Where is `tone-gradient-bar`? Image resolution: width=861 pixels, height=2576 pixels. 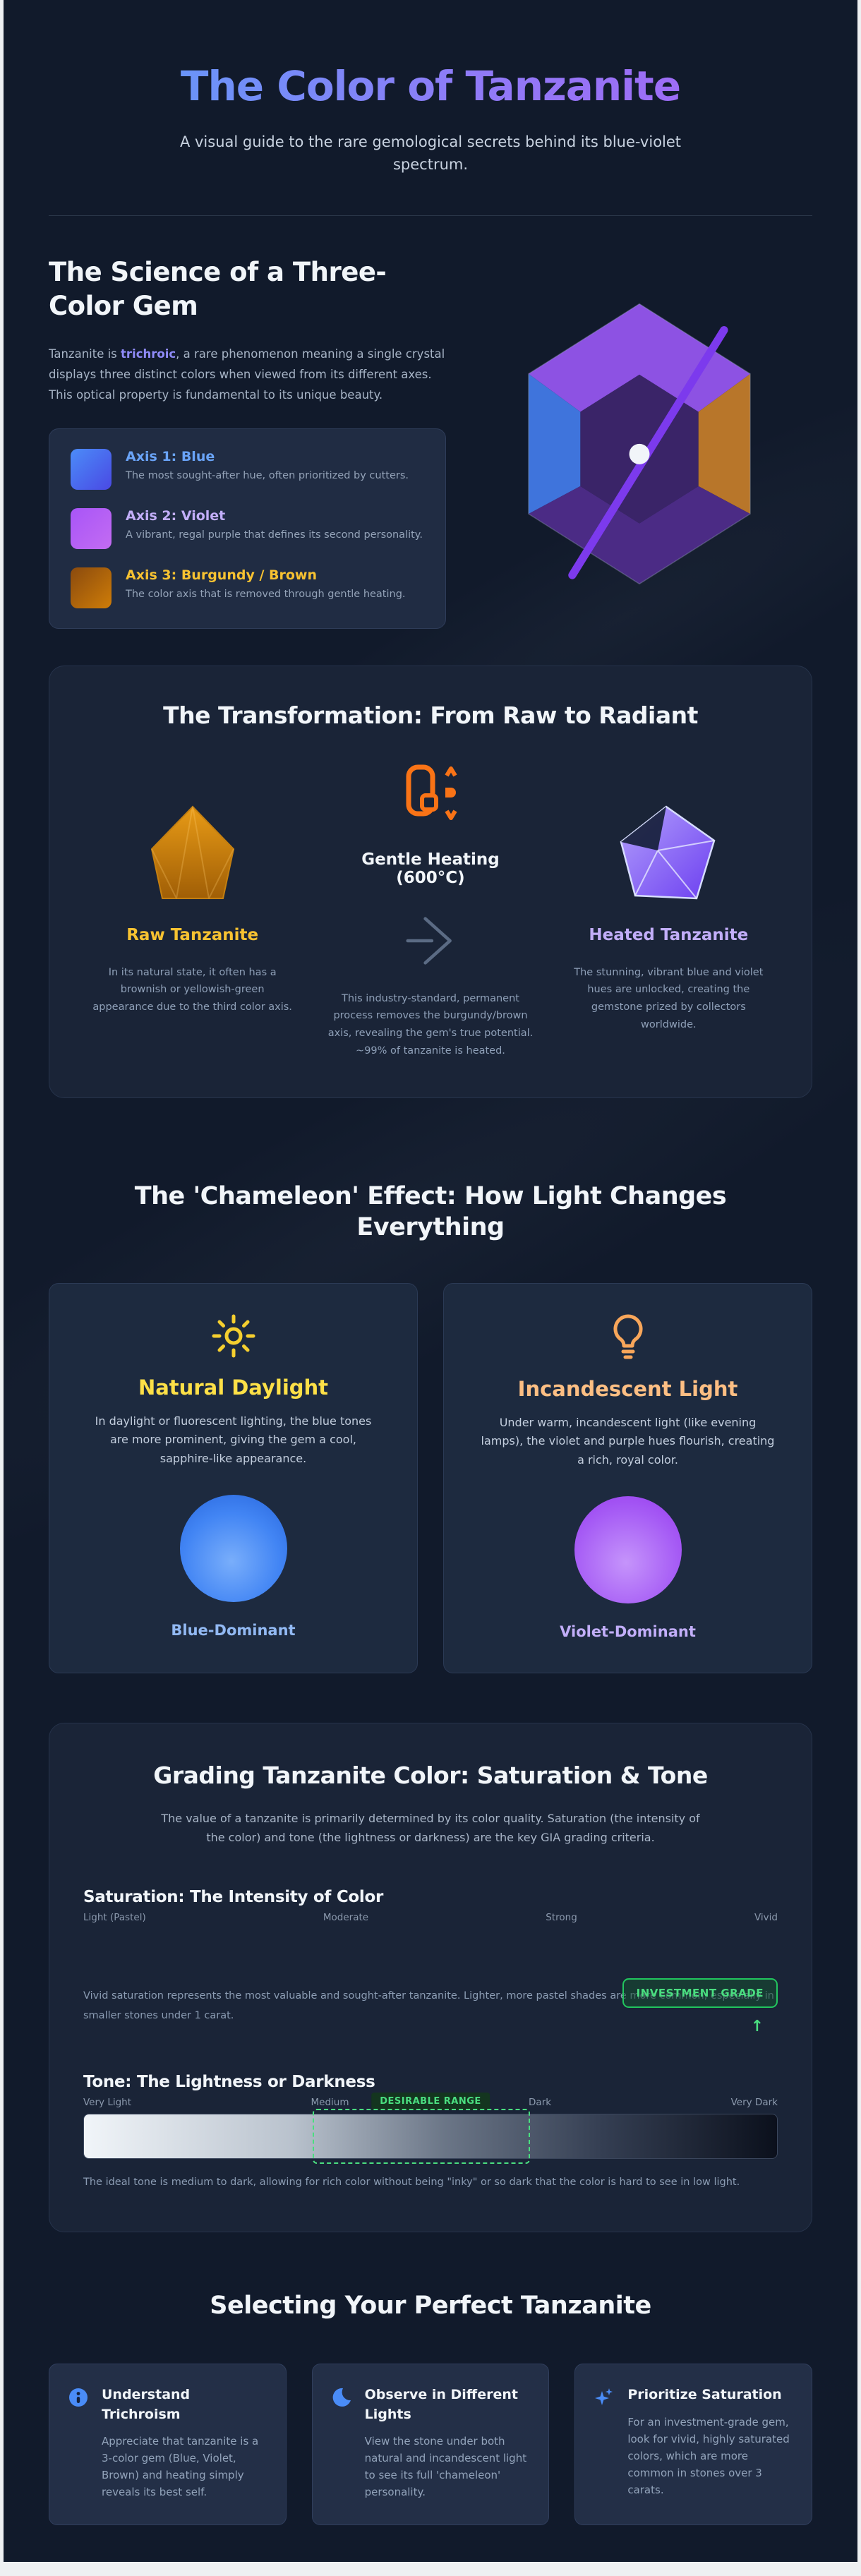
tone-gradient-bar is located at coordinates (430, 2136).